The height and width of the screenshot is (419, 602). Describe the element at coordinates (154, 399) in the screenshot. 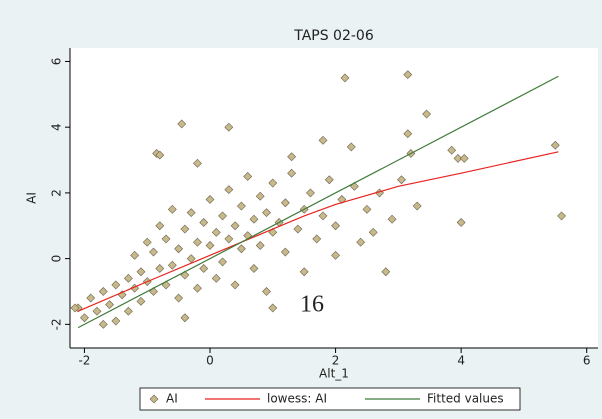

I see `legend-marker` at that location.